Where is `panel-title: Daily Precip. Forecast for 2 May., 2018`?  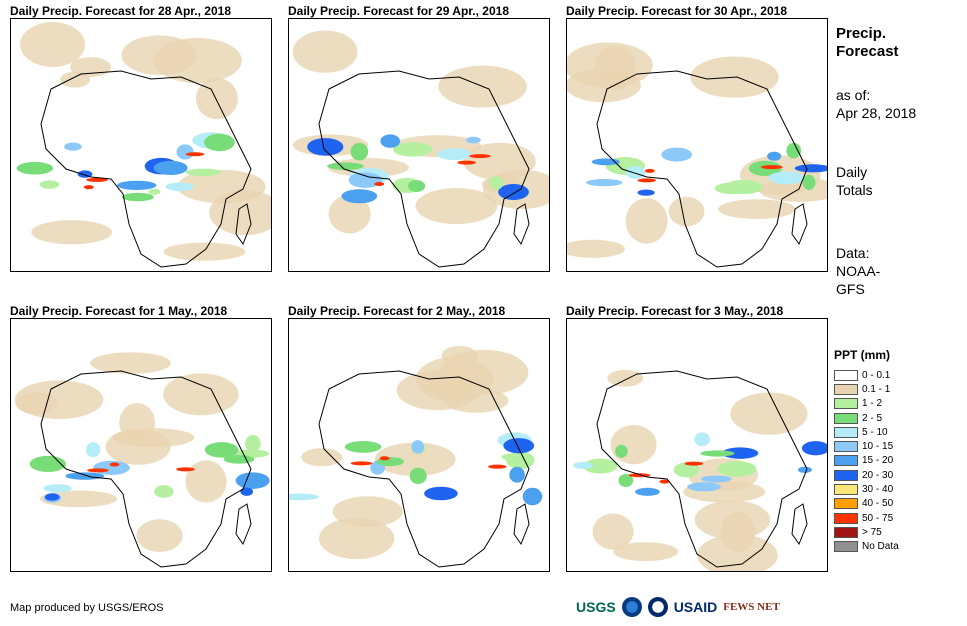 panel-title: Daily Precip. Forecast for 2 May., 2018 is located at coordinates (397, 311).